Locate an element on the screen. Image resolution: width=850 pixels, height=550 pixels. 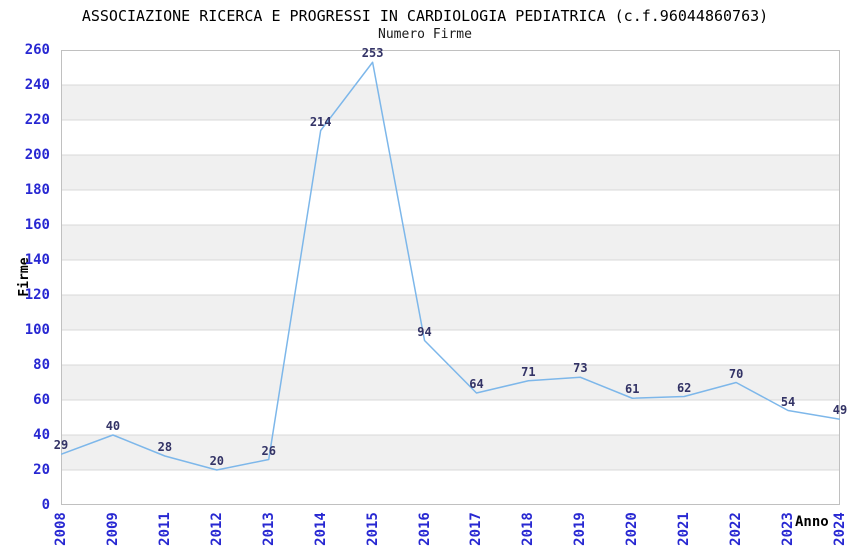
data-point-label: 54 is located at coordinates (788, 401).